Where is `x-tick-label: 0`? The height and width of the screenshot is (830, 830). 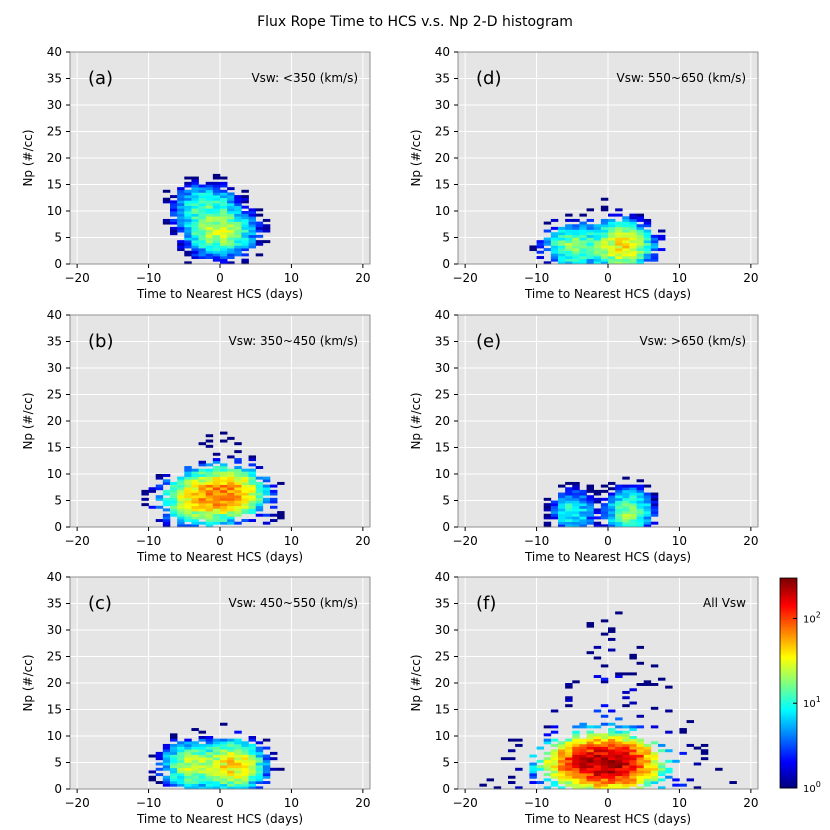
x-tick-label: 0 is located at coordinates (608, 541).